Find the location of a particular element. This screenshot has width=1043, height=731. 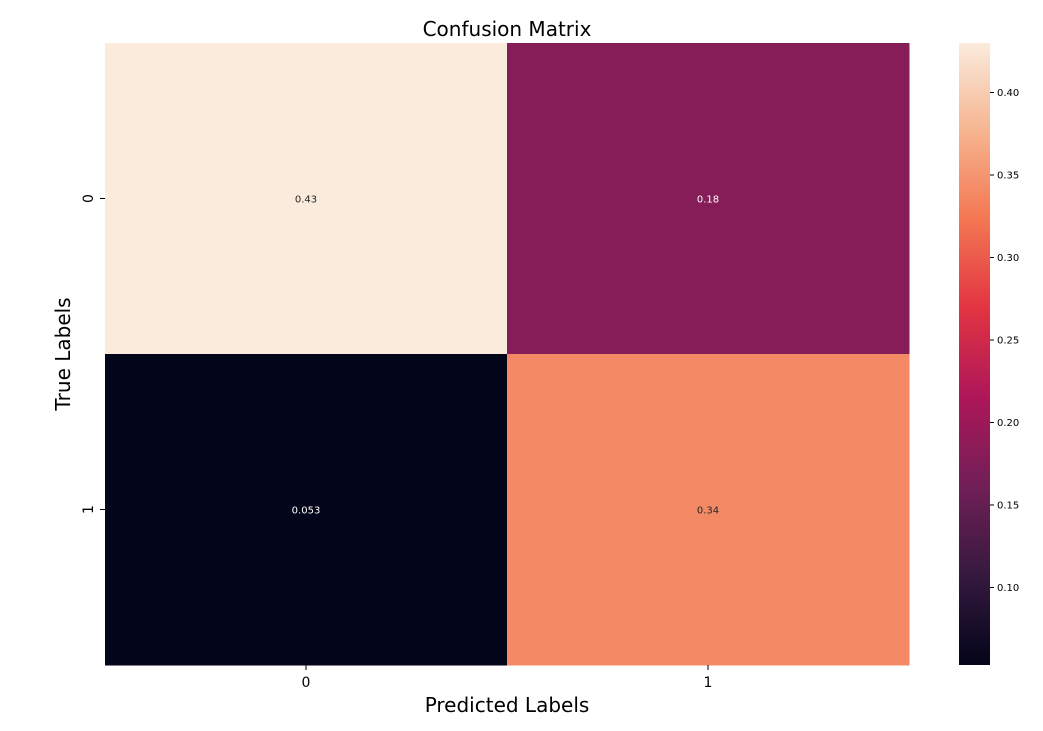

colorbar-tick-label: 0.20 is located at coordinates (1008, 423).